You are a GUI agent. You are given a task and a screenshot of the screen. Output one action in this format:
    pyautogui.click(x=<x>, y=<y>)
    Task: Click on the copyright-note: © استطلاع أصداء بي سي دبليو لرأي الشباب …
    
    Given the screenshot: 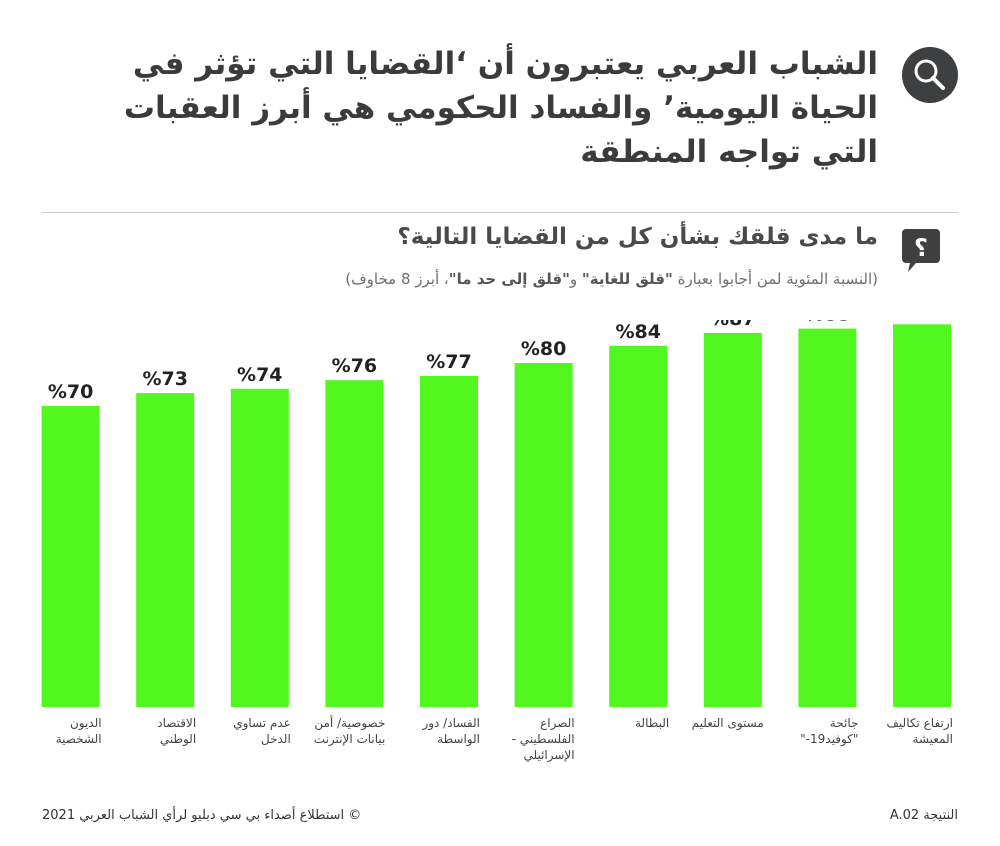 What is the action you would take?
    pyautogui.click(x=202, y=815)
    